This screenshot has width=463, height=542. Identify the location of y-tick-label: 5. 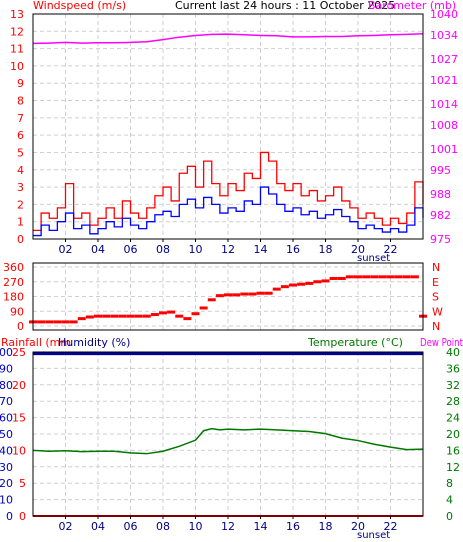
(22, 483).